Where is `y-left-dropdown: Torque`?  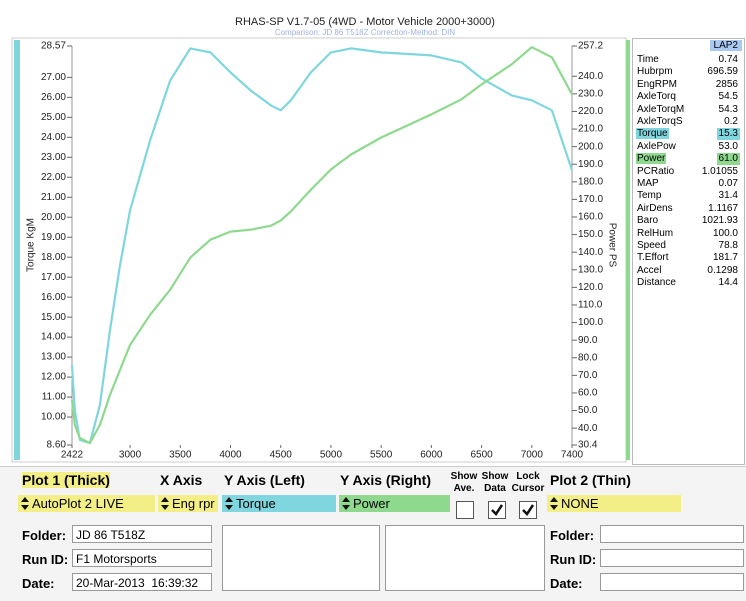
y-left-dropdown: Torque is located at coordinates (279, 503).